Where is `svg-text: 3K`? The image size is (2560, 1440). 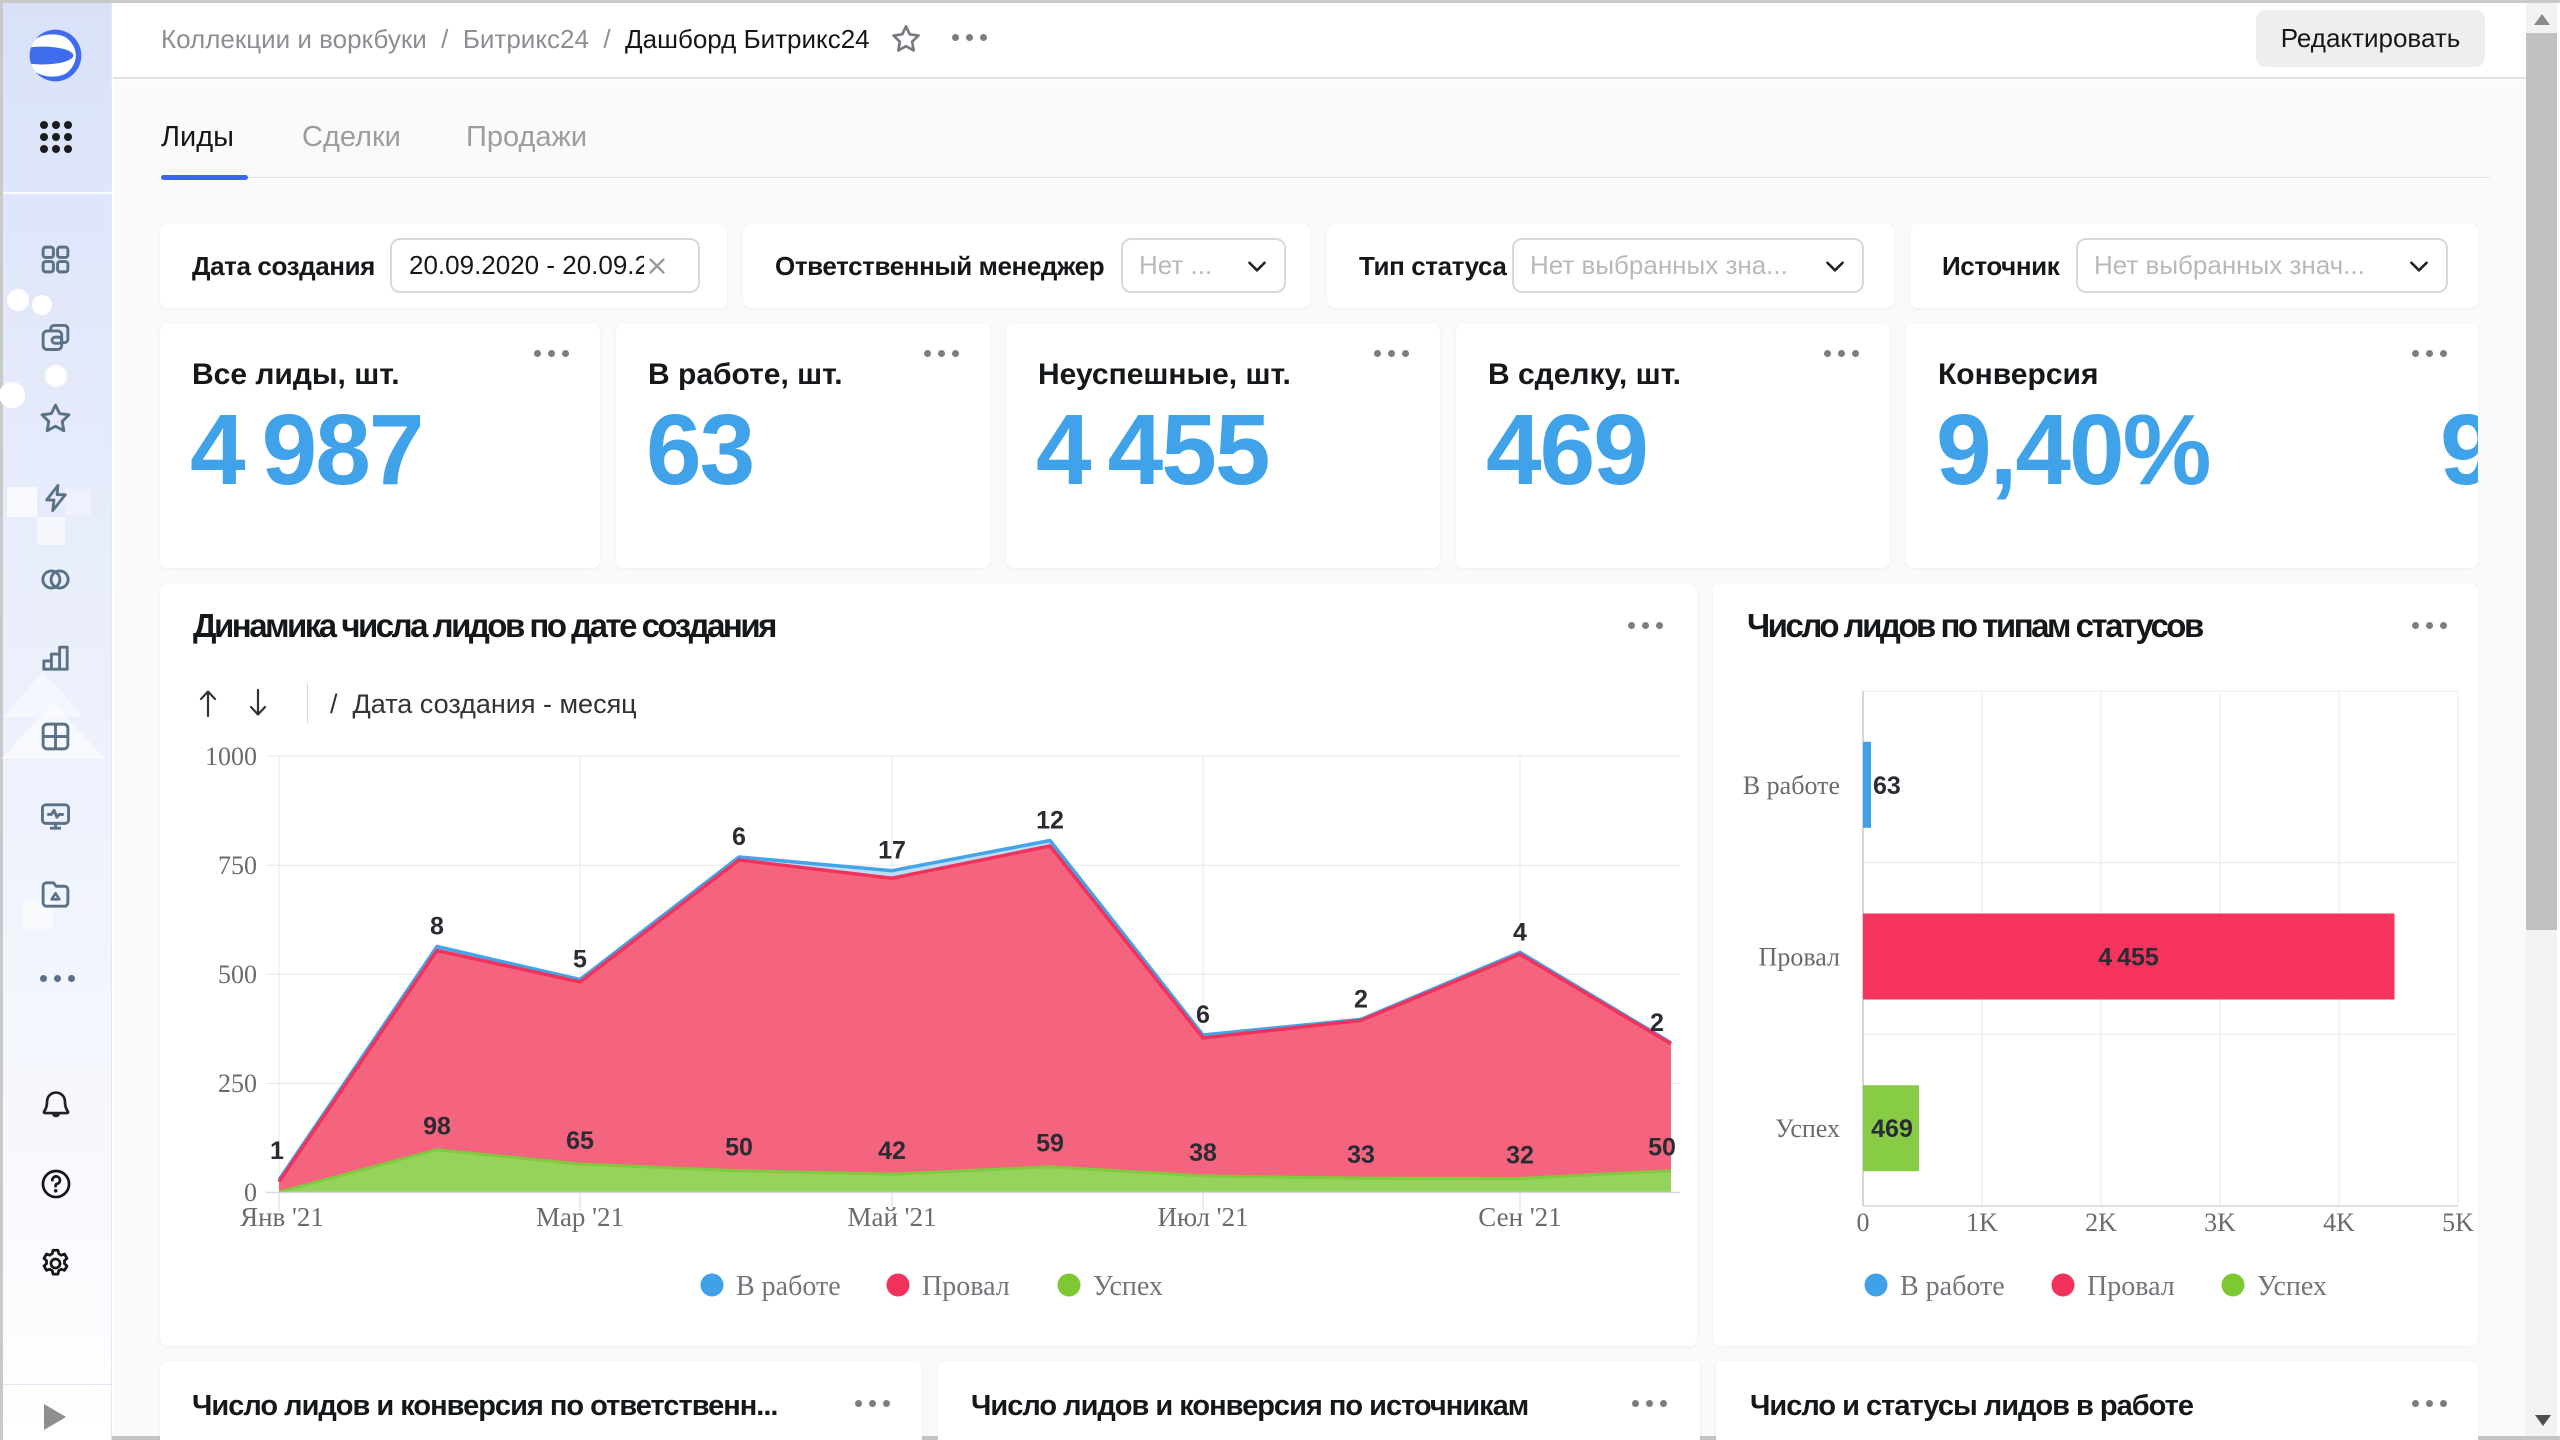
svg-text: 3K is located at coordinates (2220, 1222).